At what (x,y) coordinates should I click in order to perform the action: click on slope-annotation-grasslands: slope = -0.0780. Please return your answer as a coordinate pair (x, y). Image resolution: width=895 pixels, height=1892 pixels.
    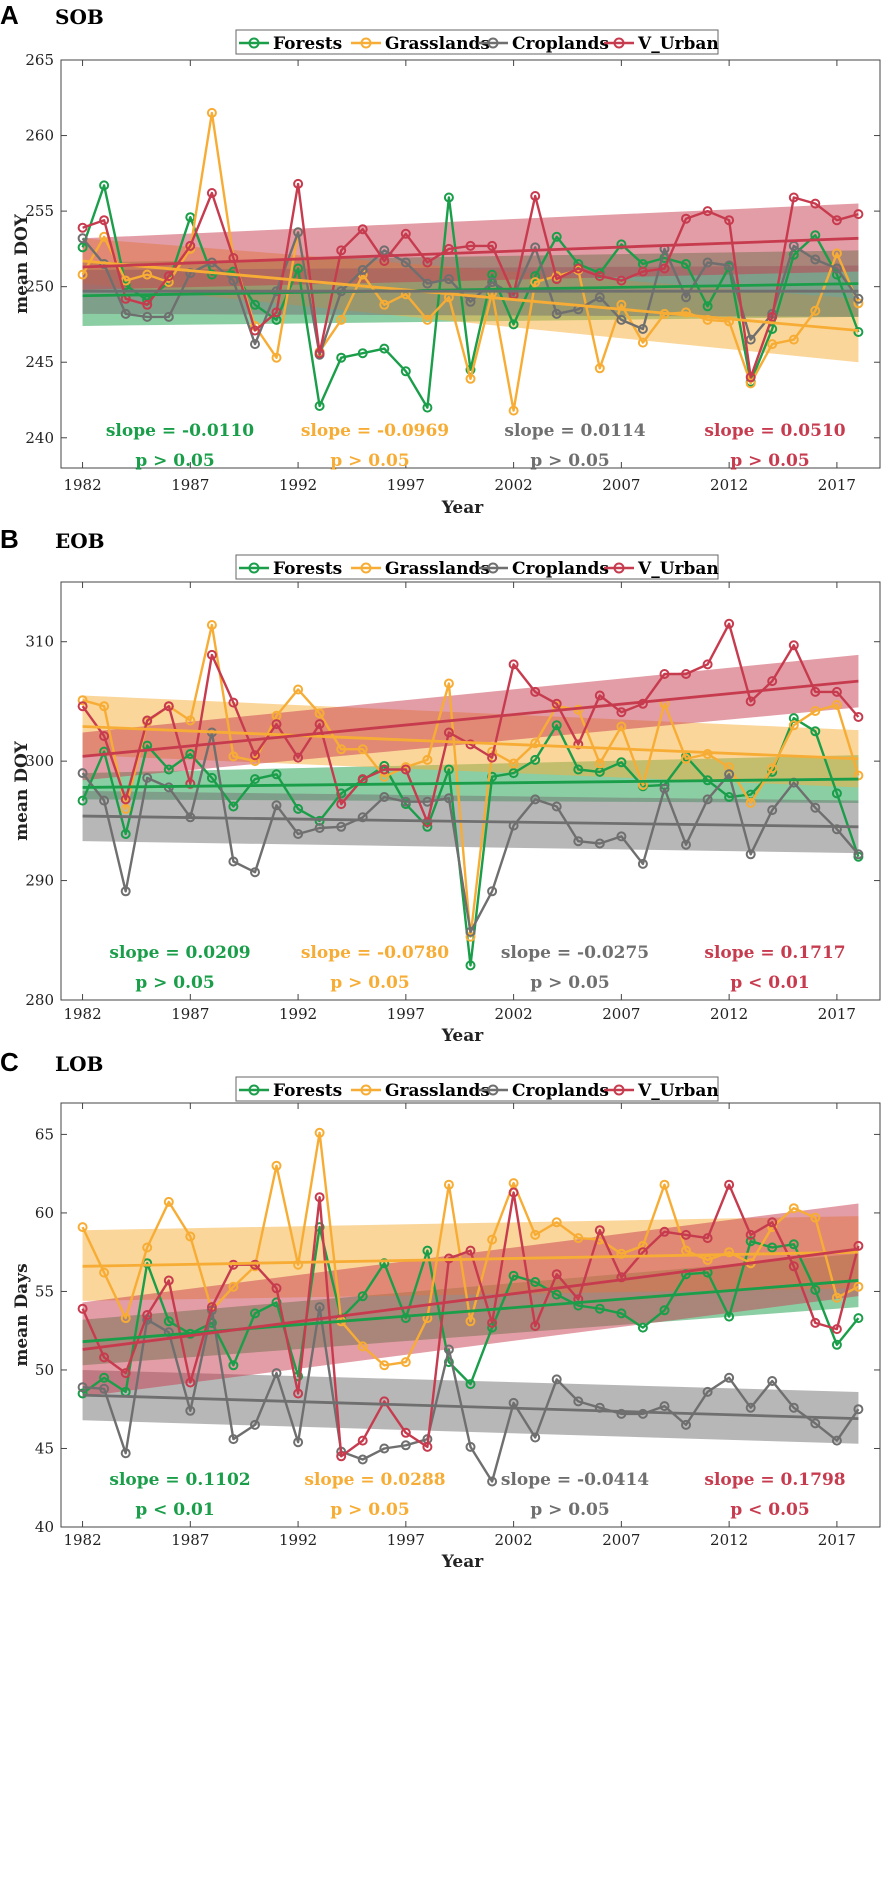
    Looking at the image, I should click on (375, 953).